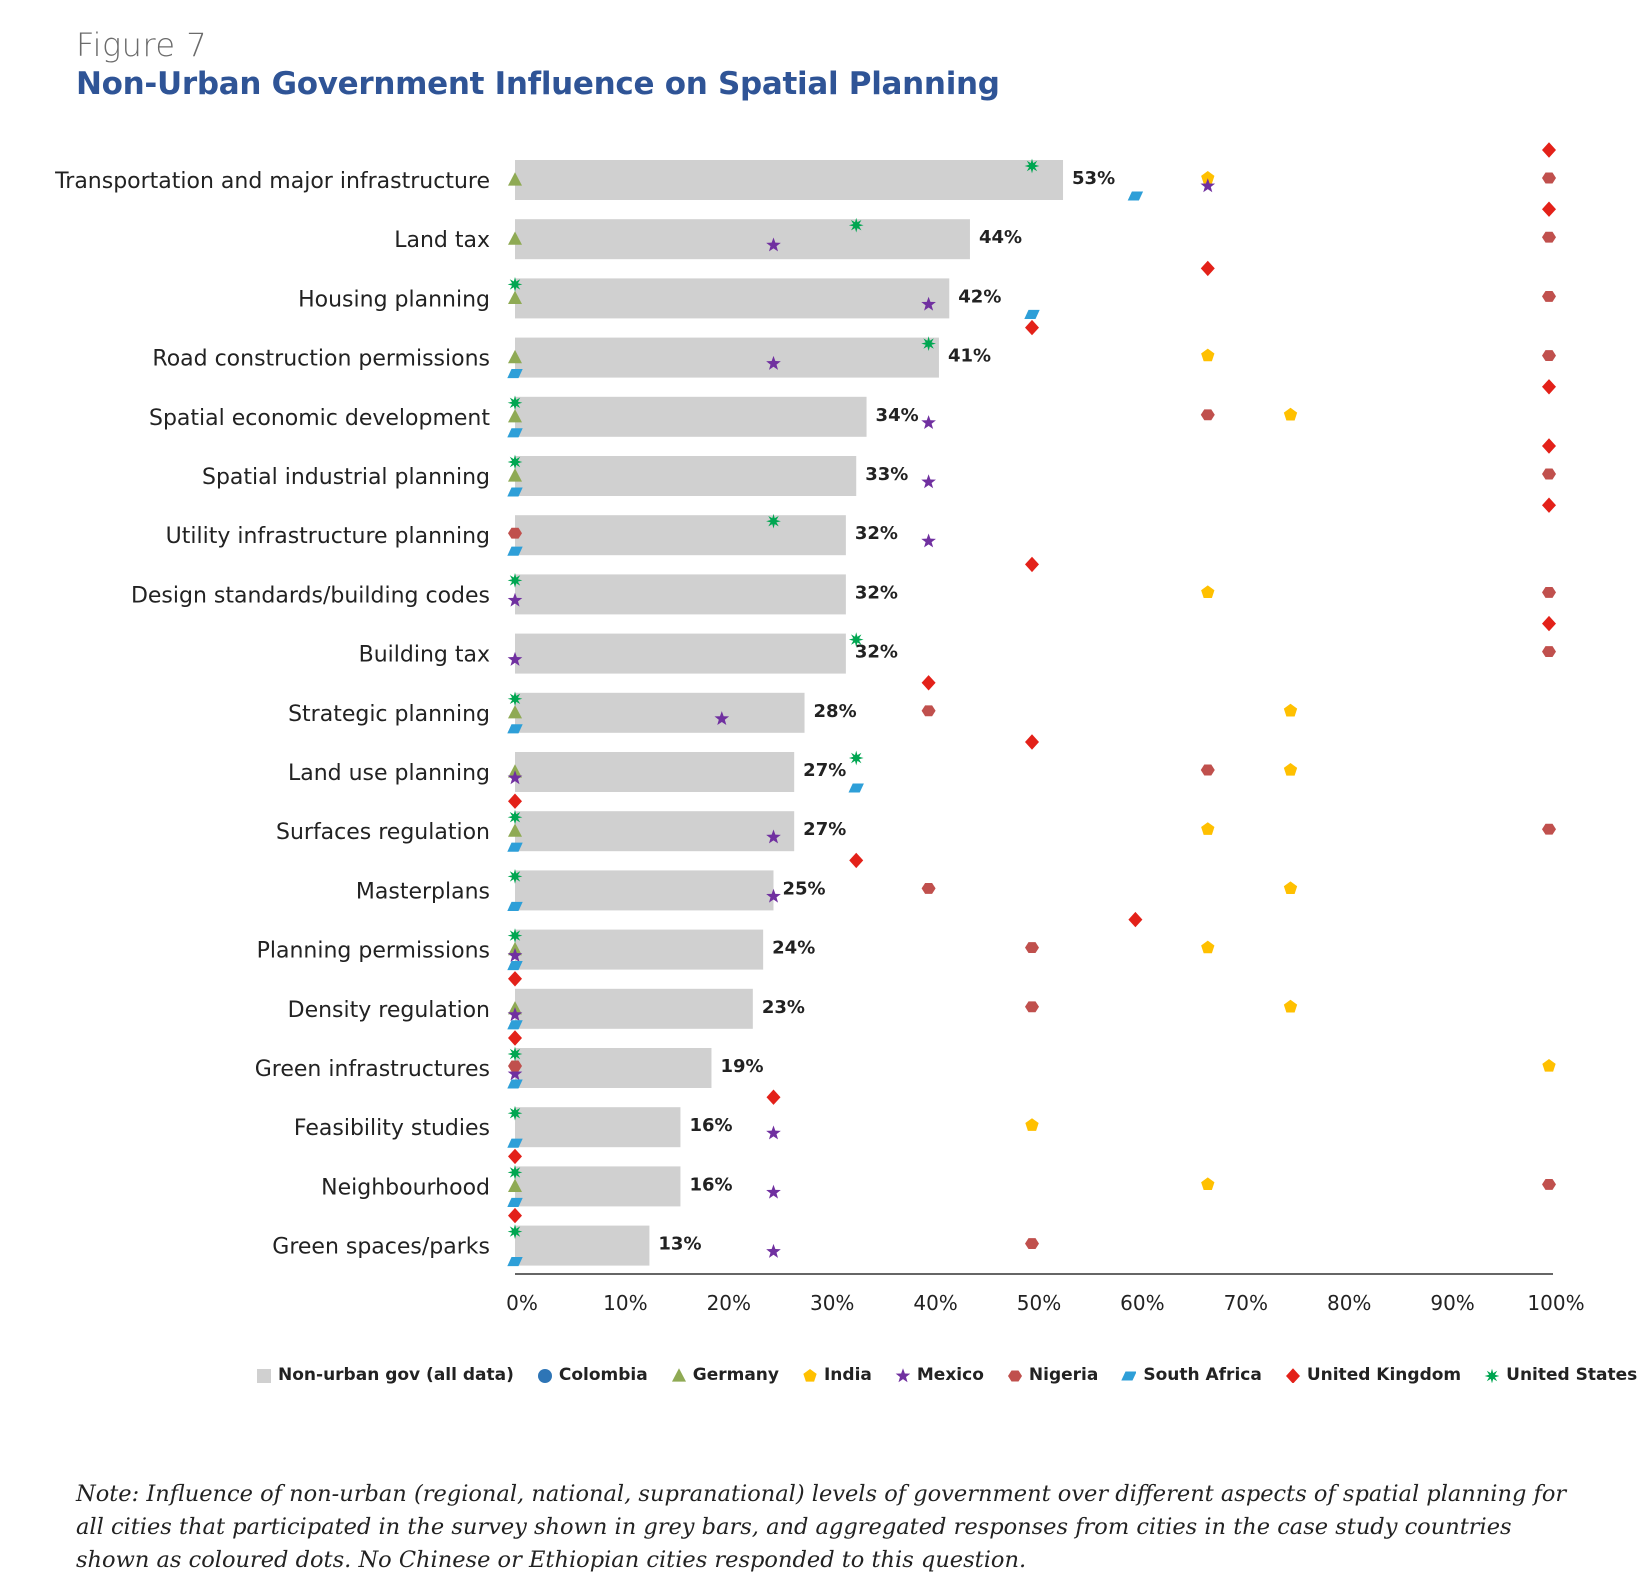  I want to click on legend-item-south-africa: South Africa, so click(1191, 1375).